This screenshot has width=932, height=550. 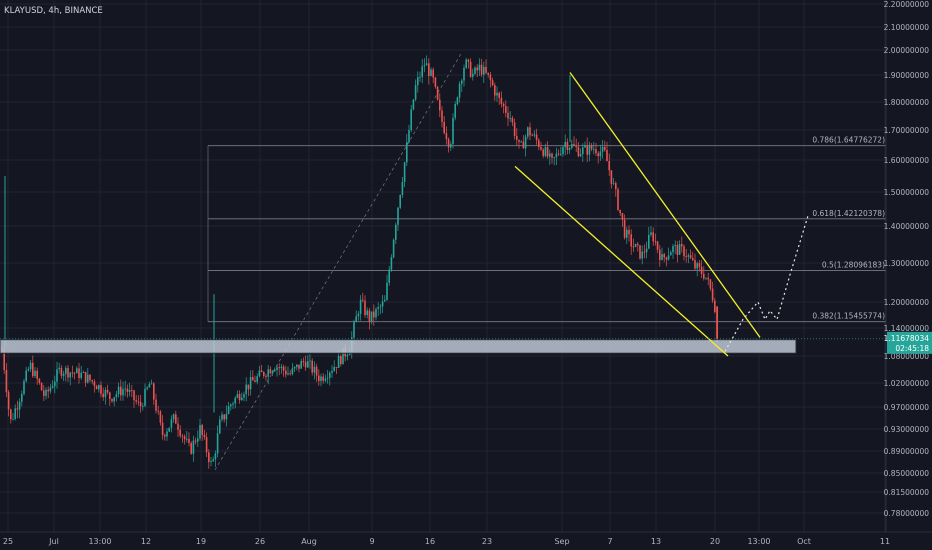 What do you see at coordinates (907, 473) in the screenshot?
I see `price-label: 0.85000000` at bounding box center [907, 473].